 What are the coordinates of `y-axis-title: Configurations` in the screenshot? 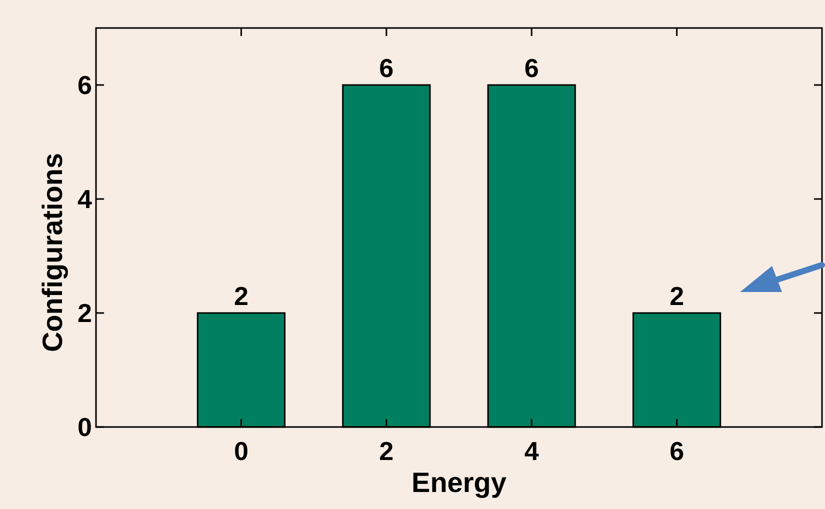 It's located at (52, 252).